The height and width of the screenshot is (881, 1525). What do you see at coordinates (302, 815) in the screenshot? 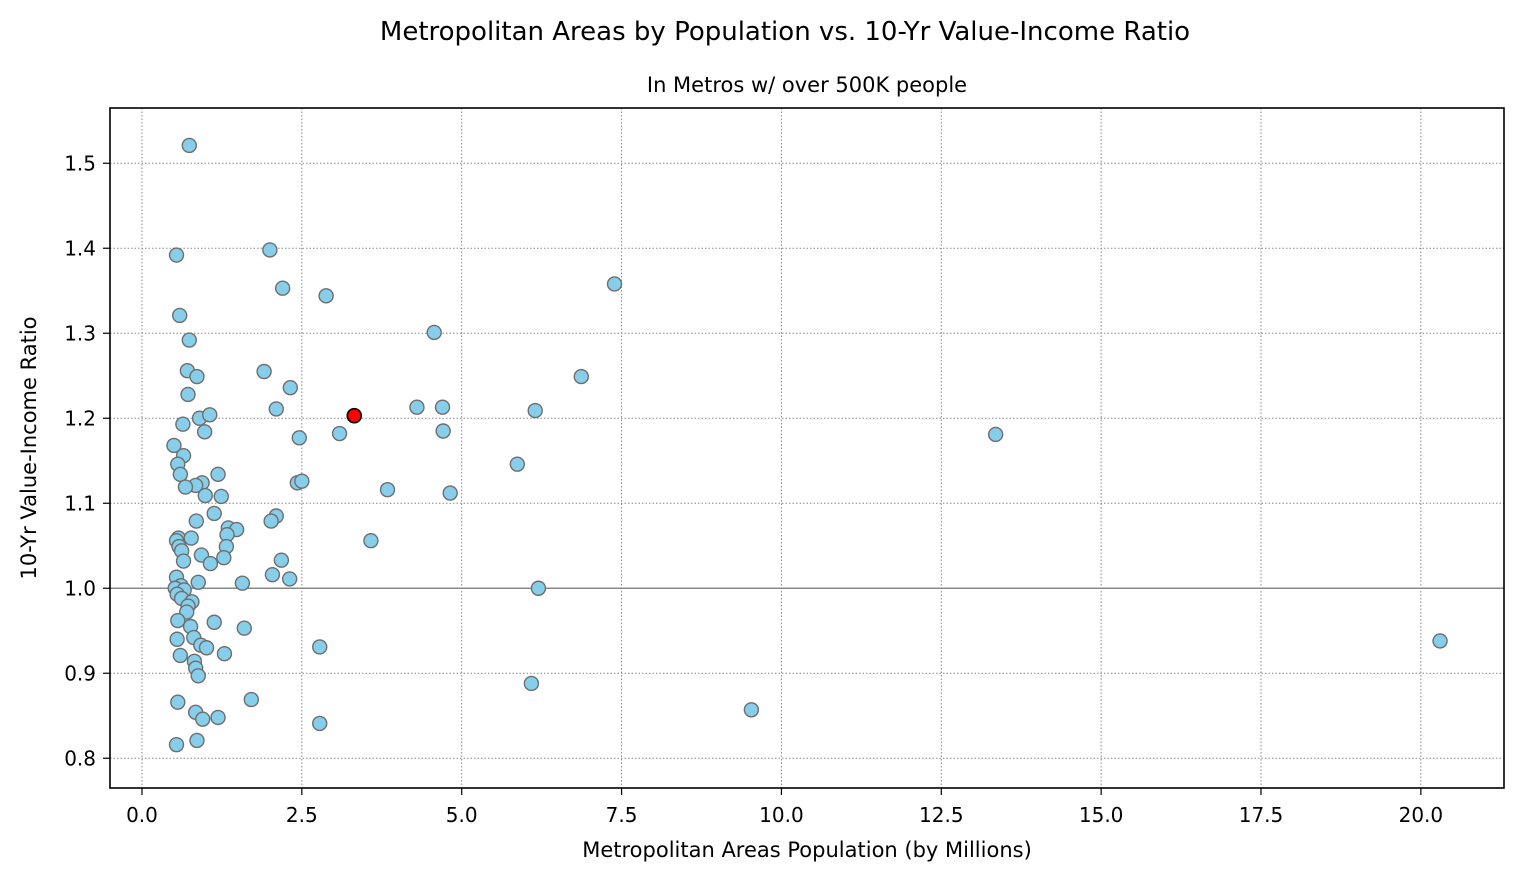
I see `x-tick-label: 2.5` at bounding box center [302, 815].